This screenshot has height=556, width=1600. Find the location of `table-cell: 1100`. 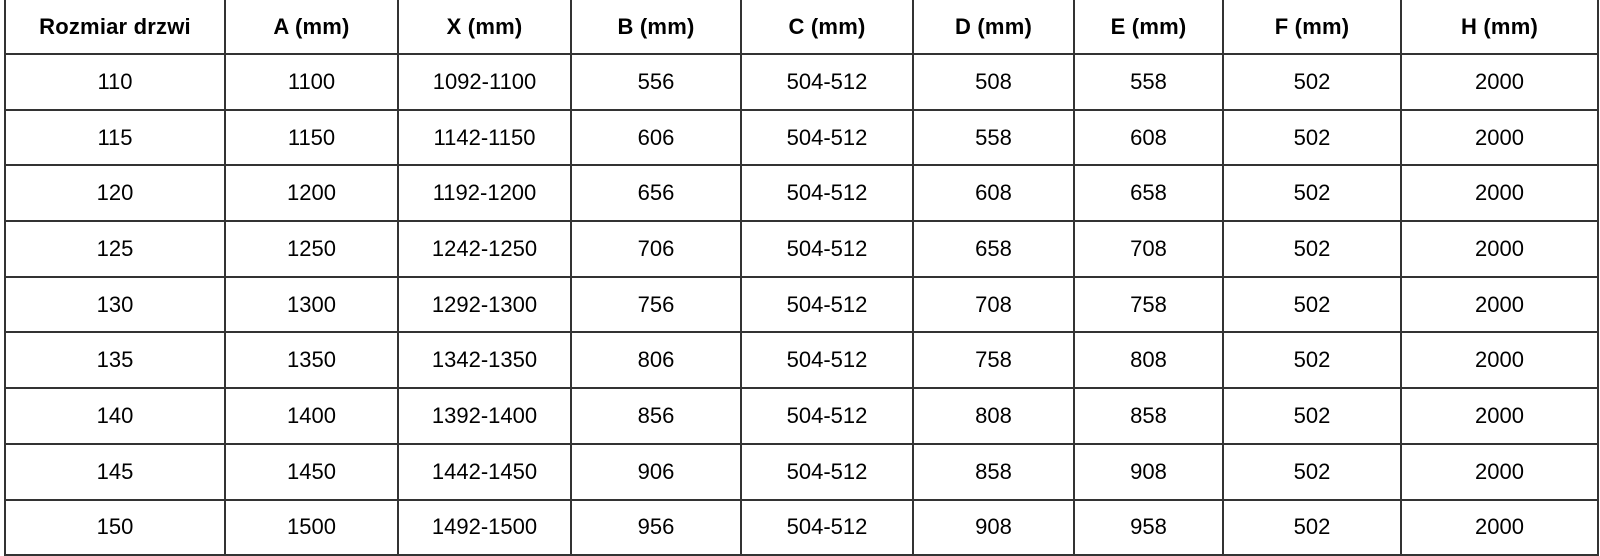

table-cell: 1100 is located at coordinates (311, 82).